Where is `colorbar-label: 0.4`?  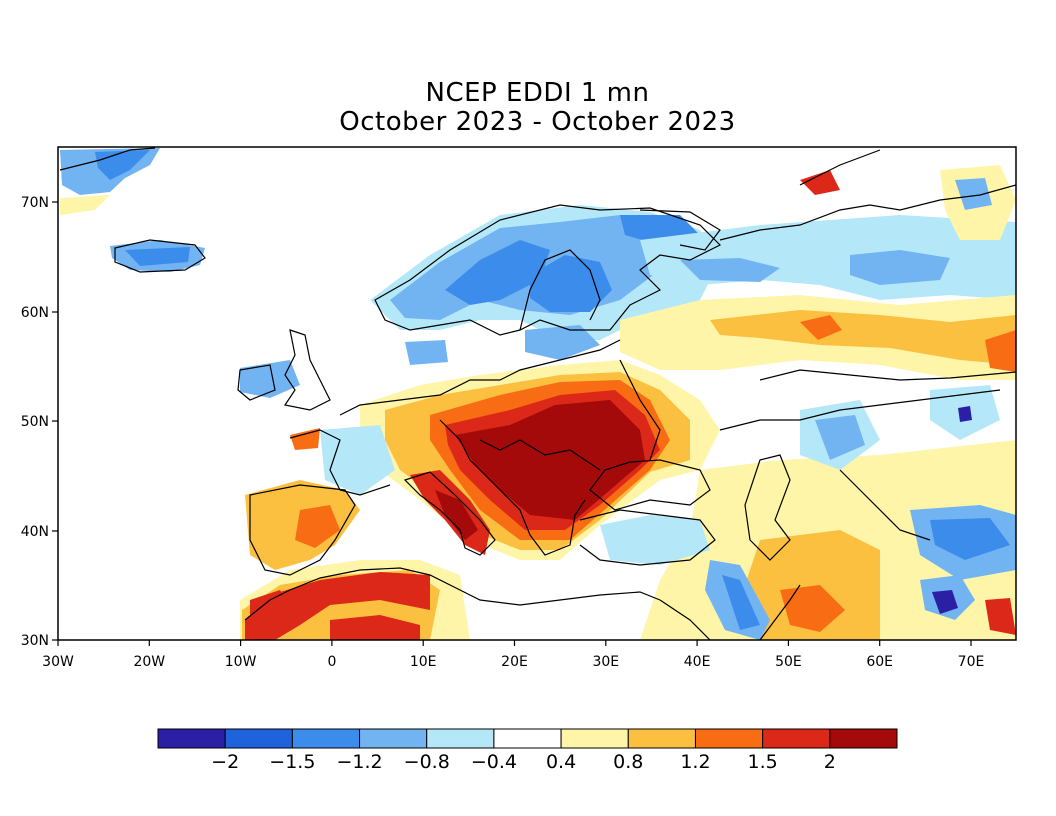
colorbar-label: 0.4 is located at coordinates (561, 762).